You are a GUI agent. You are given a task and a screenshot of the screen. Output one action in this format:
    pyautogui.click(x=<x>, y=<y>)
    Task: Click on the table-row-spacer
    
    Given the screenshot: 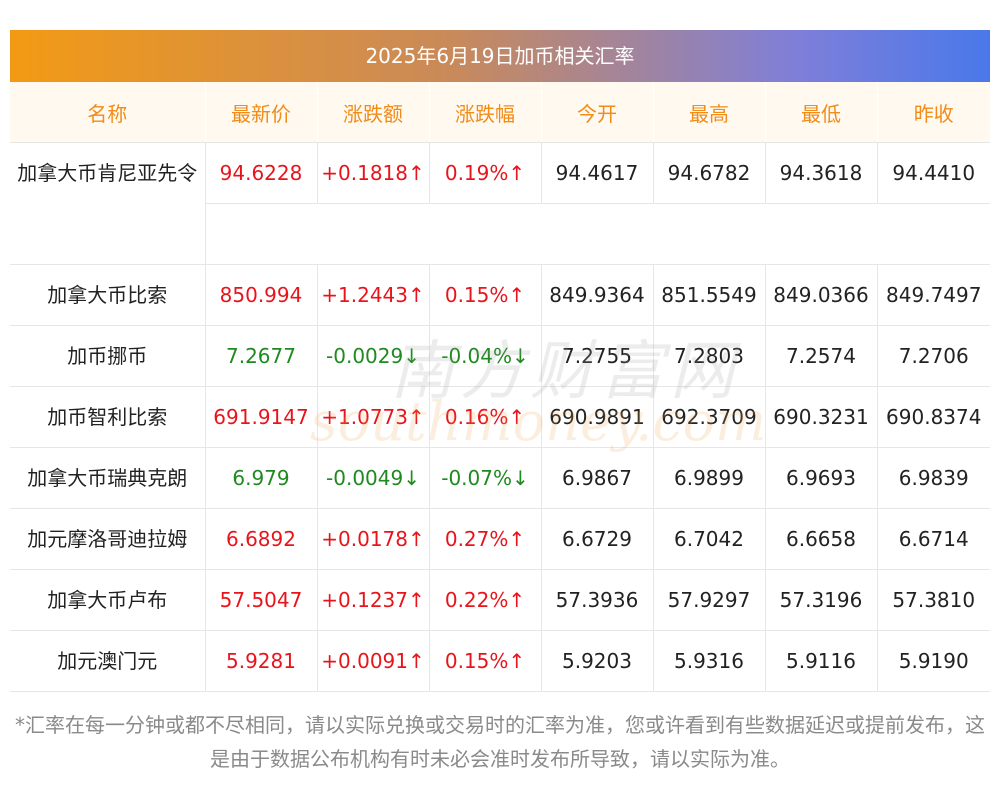 What is the action you would take?
    pyautogui.click(x=500, y=234)
    